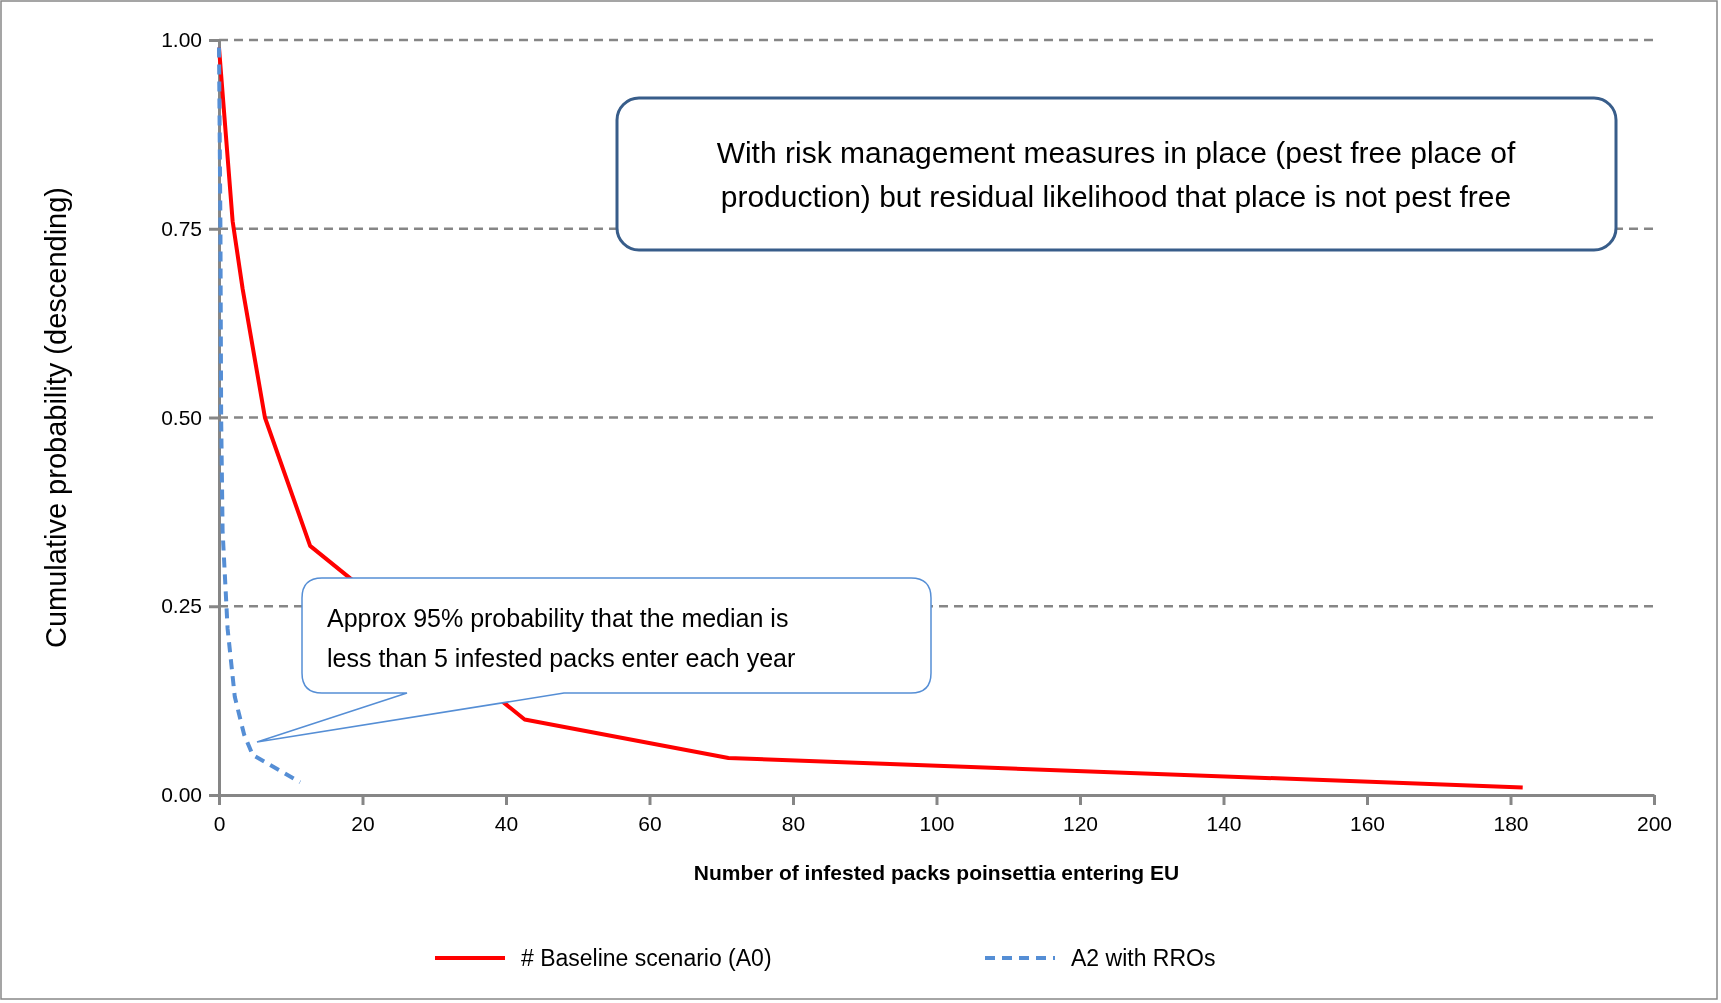  Describe the element at coordinates (181, 228) in the screenshot. I see `y-tick-label: 0.75` at that location.